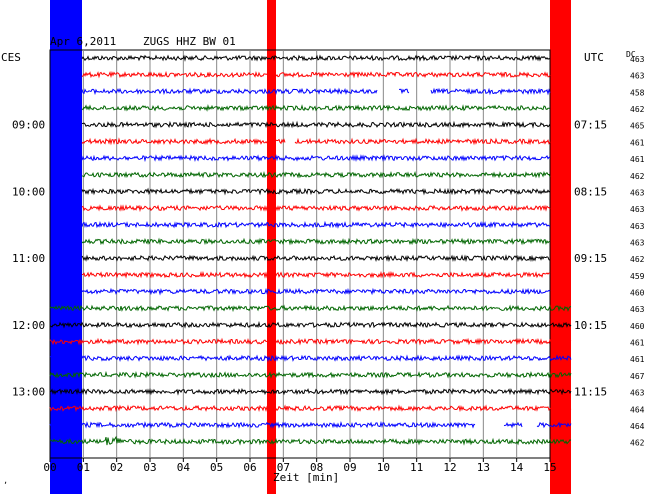 The height and width of the screenshot is (494, 650). What do you see at coordinates (383, 467) in the screenshot?
I see `x-tick-label: 10` at bounding box center [383, 467].